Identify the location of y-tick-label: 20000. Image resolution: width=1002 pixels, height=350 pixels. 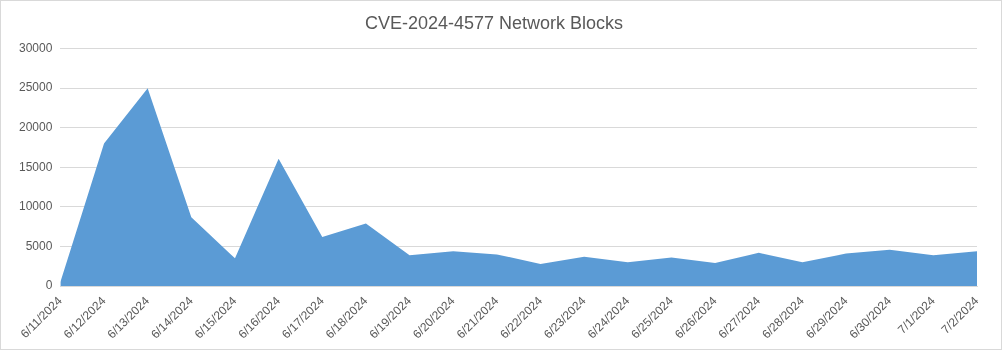
(35, 127).